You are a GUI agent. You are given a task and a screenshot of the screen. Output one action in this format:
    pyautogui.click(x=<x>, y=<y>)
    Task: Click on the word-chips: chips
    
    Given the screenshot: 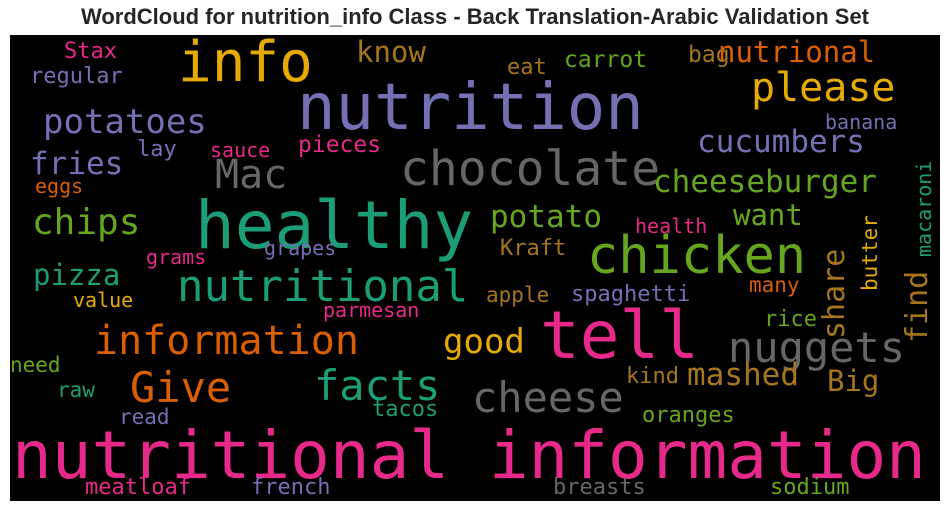 What is the action you would take?
    pyautogui.click(x=86, y=222)
    